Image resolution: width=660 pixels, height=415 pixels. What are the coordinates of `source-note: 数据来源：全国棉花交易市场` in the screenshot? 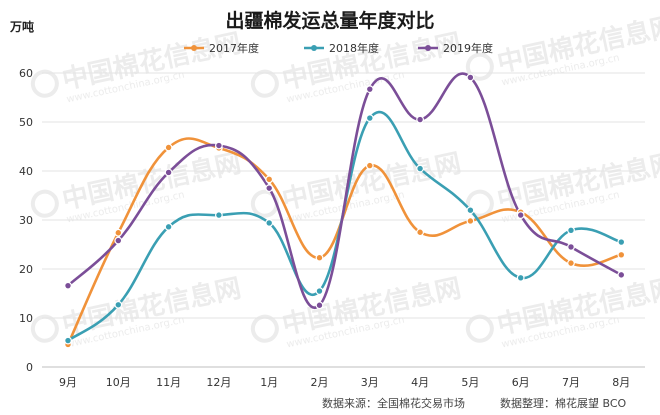 It's located at (393, 403).